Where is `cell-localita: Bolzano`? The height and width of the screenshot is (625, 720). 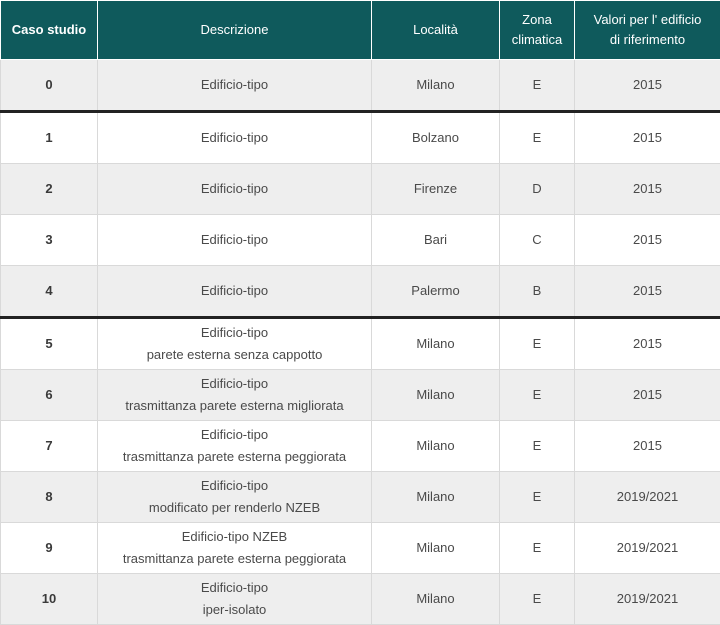
cell-localita: Bolzano is located at coordinates (436, 138).